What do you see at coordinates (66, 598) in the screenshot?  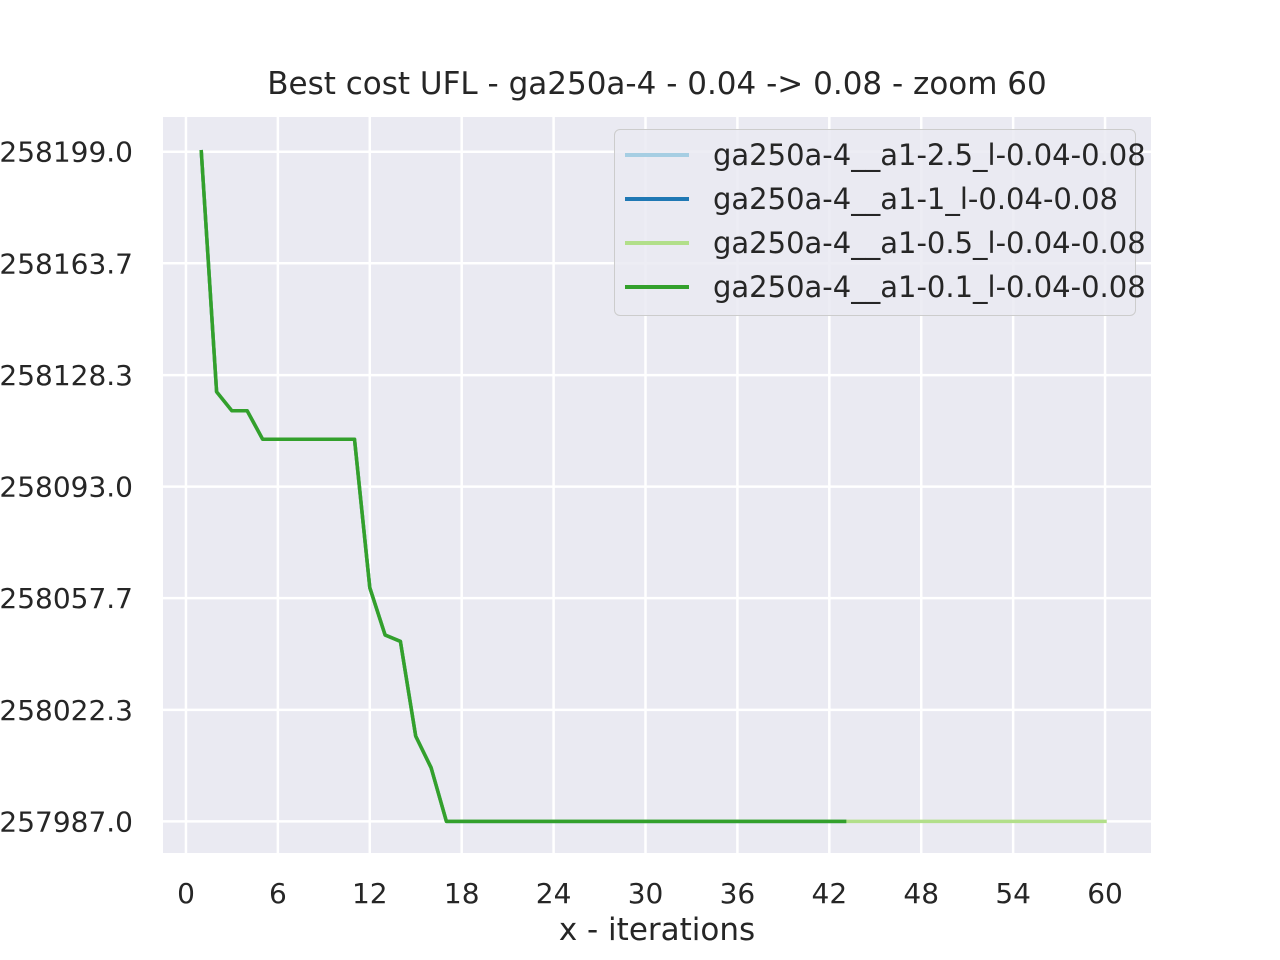 I see `y-tick-label: 258057.7` at bounding box center [66, 598].